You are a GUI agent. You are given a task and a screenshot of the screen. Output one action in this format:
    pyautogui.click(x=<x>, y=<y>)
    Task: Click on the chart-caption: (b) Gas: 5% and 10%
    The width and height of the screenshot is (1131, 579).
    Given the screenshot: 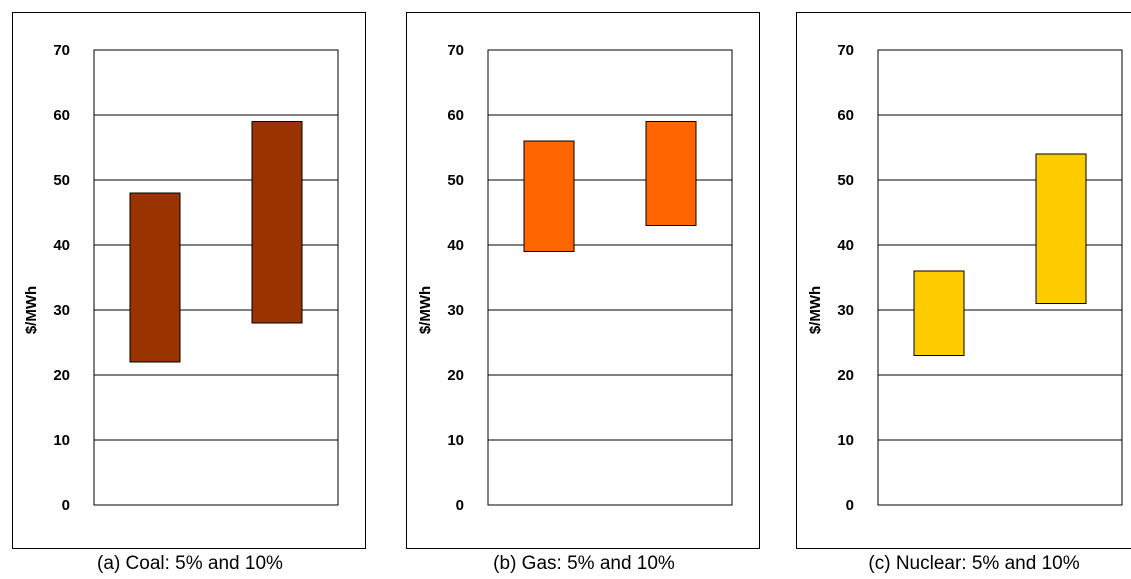 What is the action you would take?
    pyautogui.click(x=584, y=564)
    